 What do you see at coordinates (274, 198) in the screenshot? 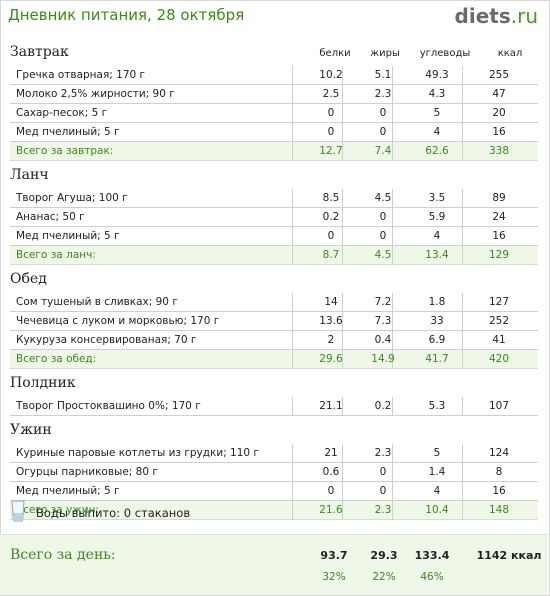
I see `food-row: Творог Агуша; 100 г 8.5 4.5 3.5 89` at bounding box center [274, 198].